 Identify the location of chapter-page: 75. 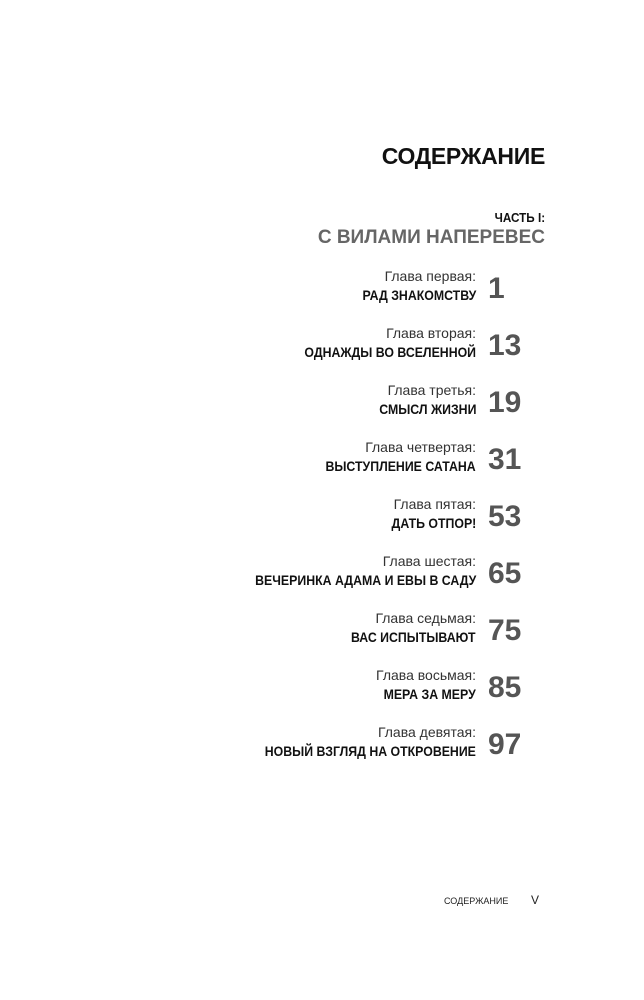
(505, 630).